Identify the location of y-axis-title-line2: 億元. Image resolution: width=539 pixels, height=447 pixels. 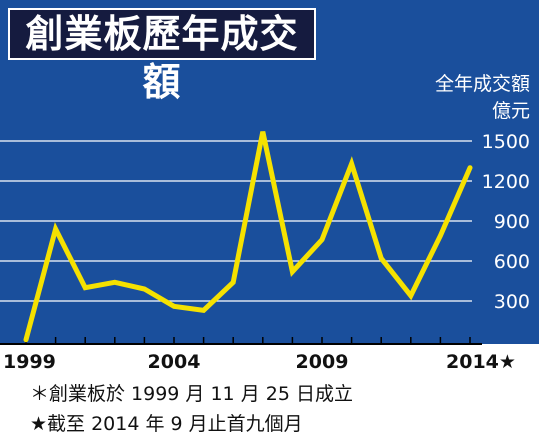
(511, 111).